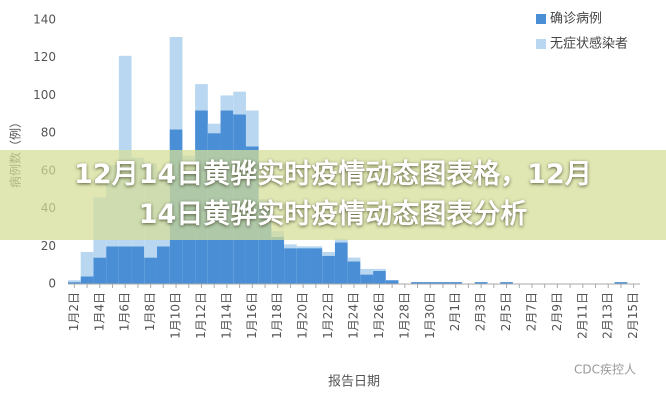  Describe the element at coordinates (48, 246) in the screenshot. I see `y-tick-label: 20` at that location.